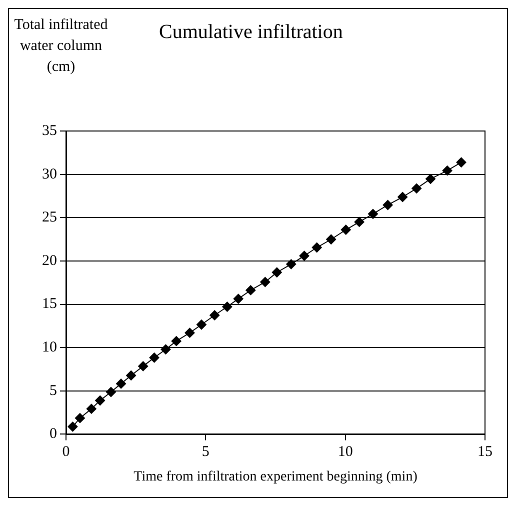 The height and width of the screenshot is (506, 520). Describe the element at coordinates (66, 452) in the screenshot. I see `x-tick-label: 0` at that location.